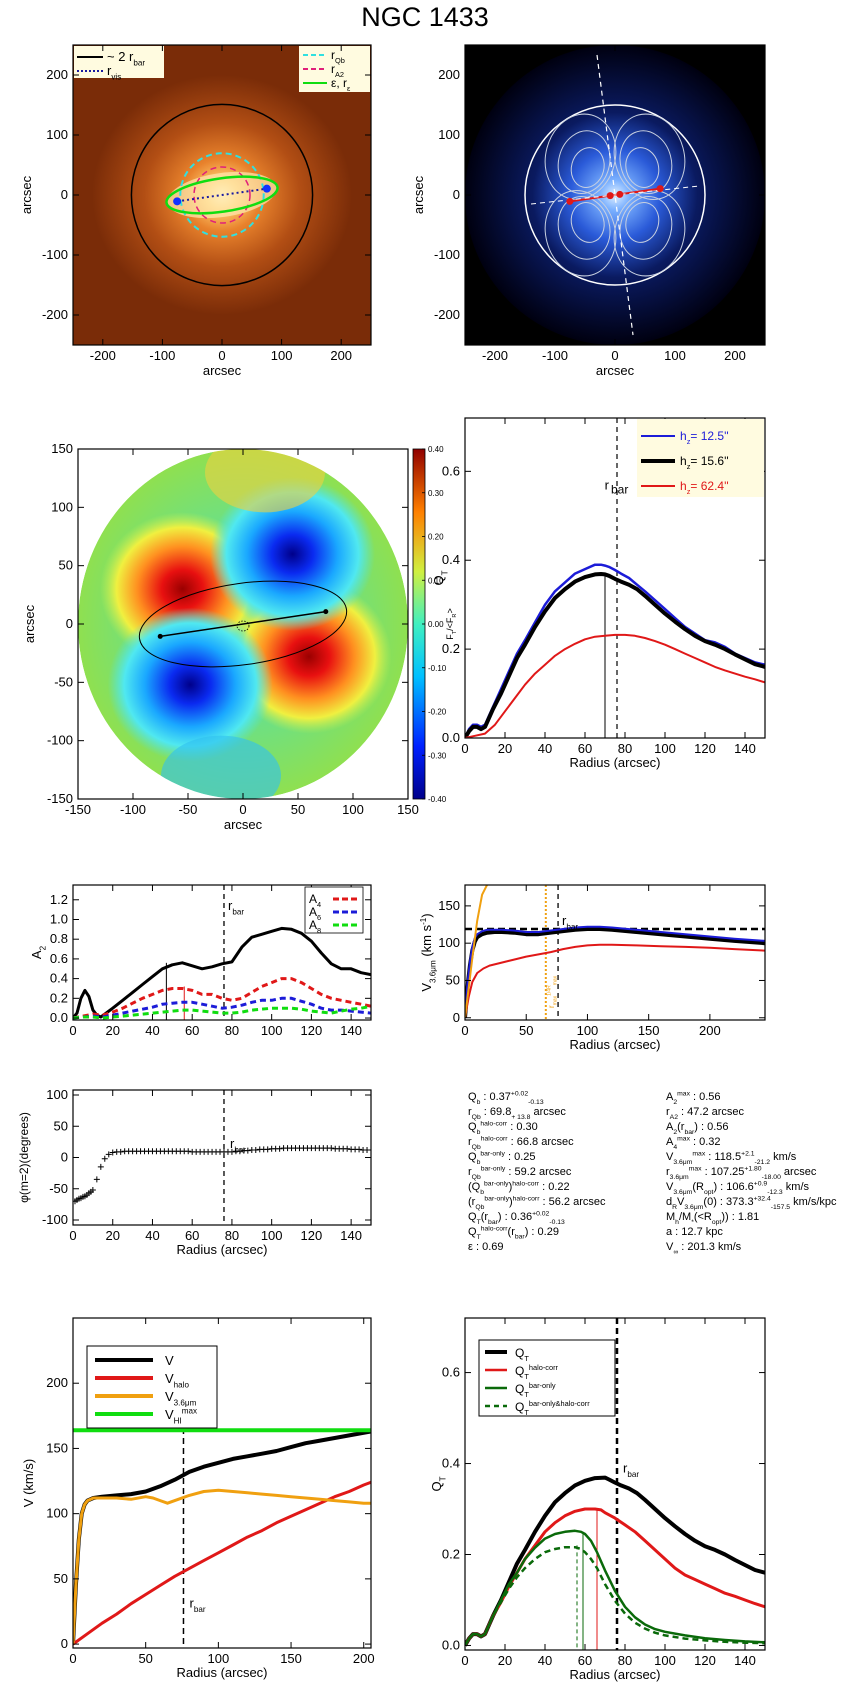 This screenshot has width=850, height=1700. I want to click on y-axis-label: QT, so click(438, 1483).